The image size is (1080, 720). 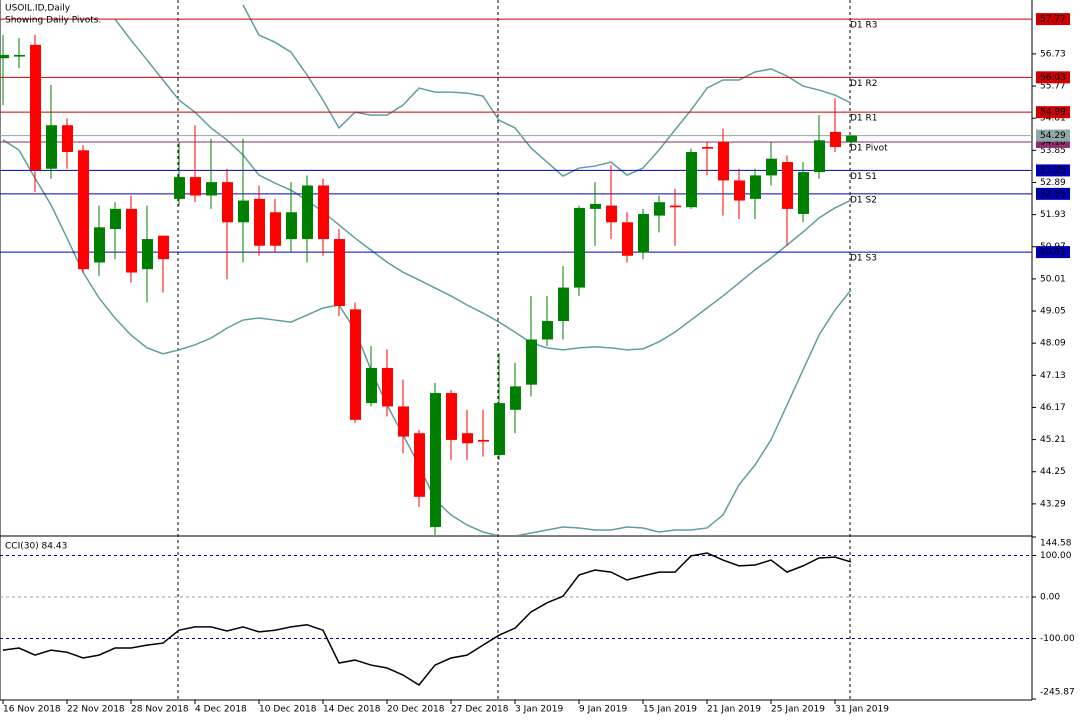 What do you see at coordinates (864, 26) in the screenshot?
I see `pivot-label: D1 R3` at bounding box center [864, 26].